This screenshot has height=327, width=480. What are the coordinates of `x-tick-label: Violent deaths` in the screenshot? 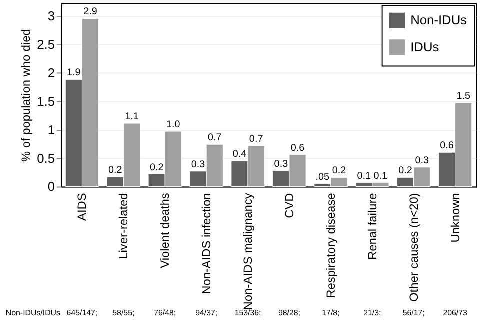 It's located at (165, 230).